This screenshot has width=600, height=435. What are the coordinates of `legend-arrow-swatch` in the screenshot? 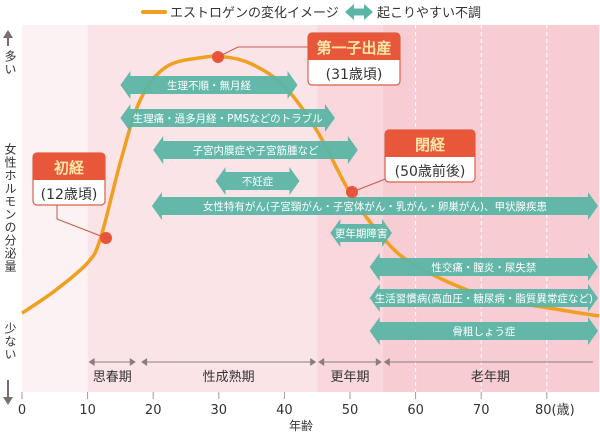 It's located at (359, 12).